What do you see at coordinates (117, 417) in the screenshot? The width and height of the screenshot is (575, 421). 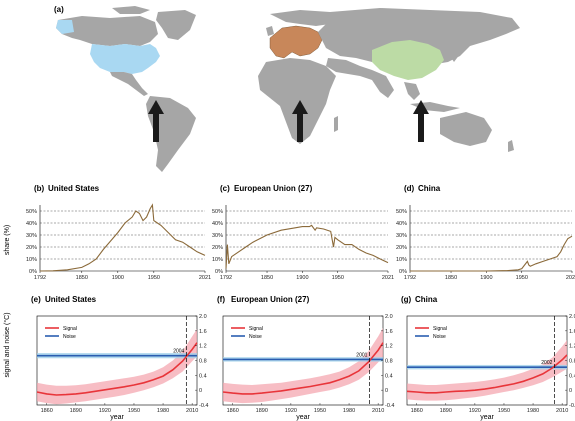 I see `x-axis-title-e: year` at bounding box center [117, 417].